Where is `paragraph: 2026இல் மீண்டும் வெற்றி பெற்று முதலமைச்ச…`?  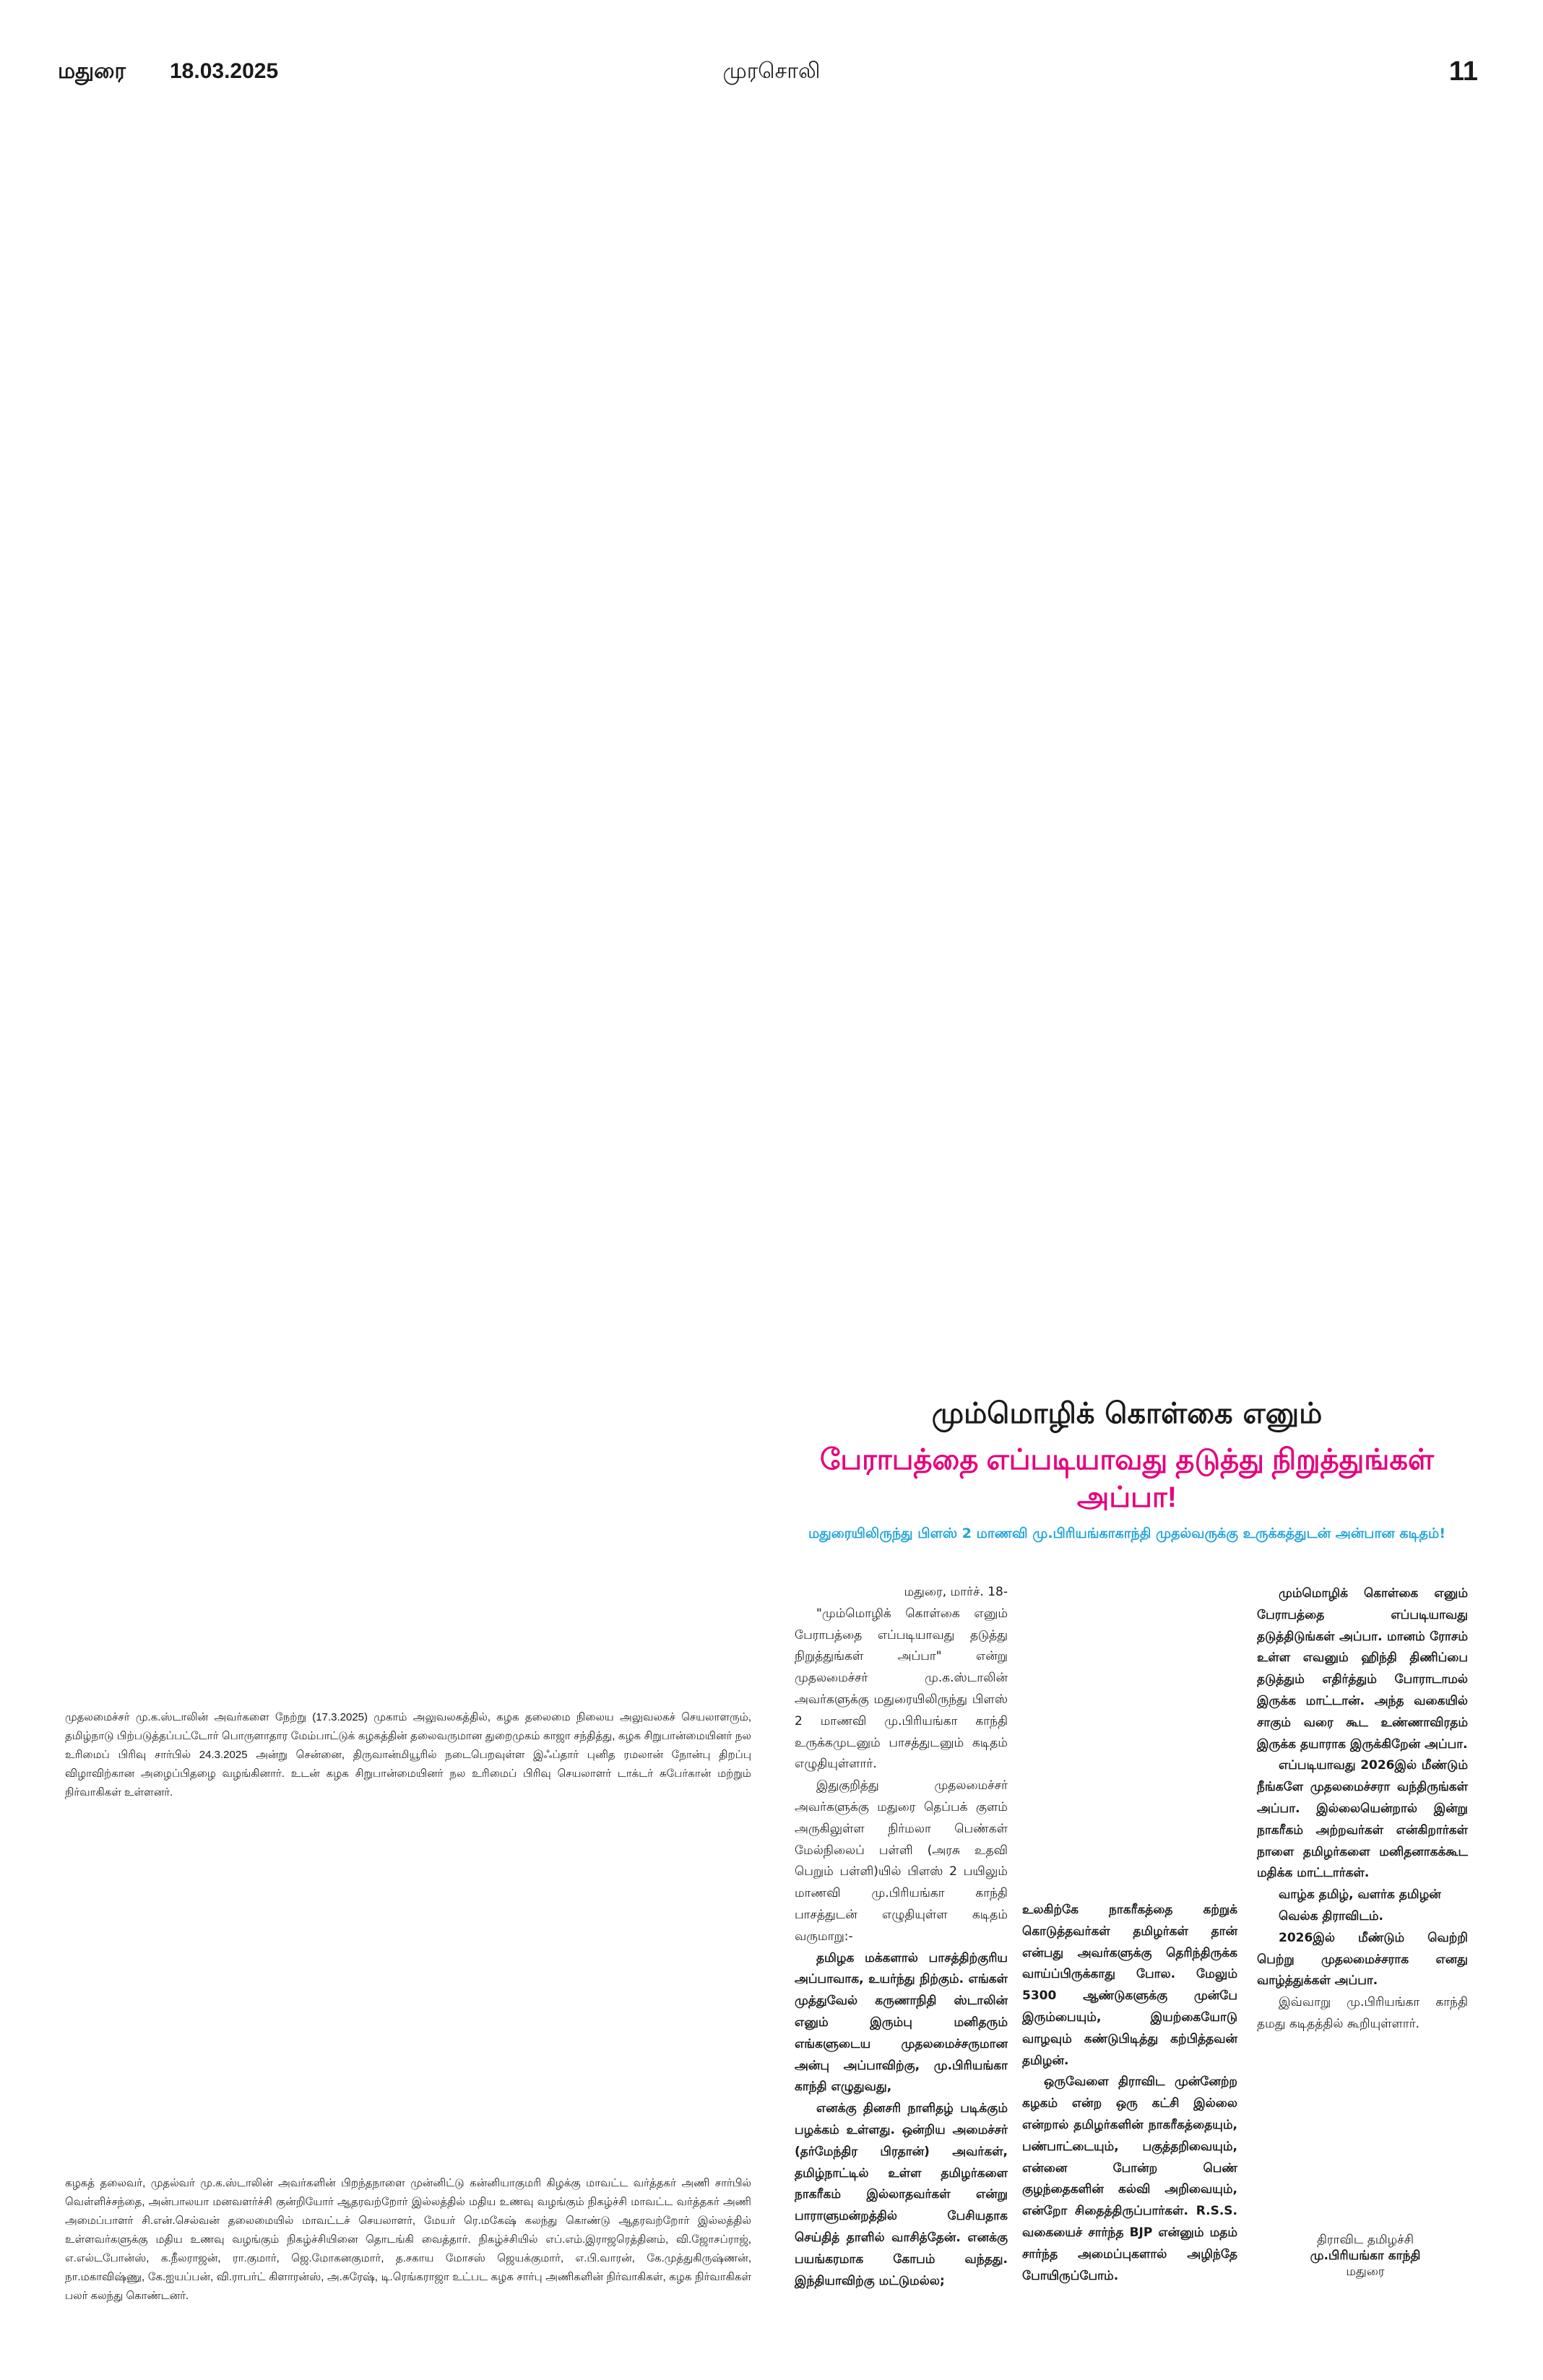 paragraph: 2026இல் மீண்டும் வெற்றி பெற்று முதலமைச்ச… is located at coordinates (1362, 1959).